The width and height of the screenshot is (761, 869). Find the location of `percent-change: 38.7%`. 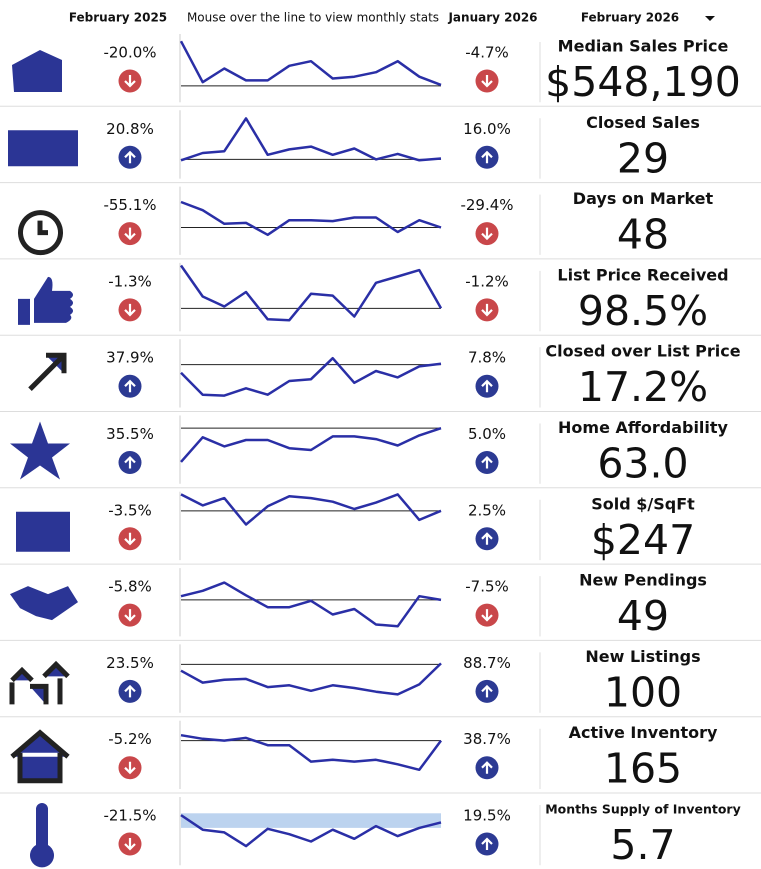

percent-change: 38.7% is located at coordinates (487, 739).